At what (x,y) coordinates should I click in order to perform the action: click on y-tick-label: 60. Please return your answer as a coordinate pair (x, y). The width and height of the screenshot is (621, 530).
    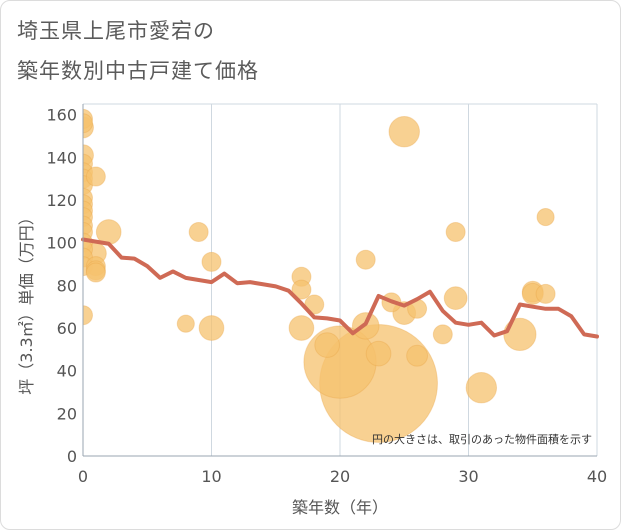
    Looking at the image, I should click on (67, 328).